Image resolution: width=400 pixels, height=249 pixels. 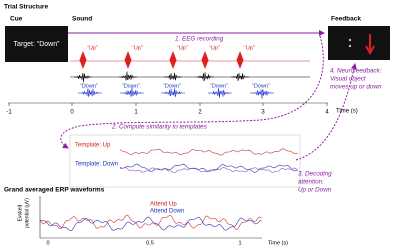 I want to click on feedback-box, so click(x=359, y=43).